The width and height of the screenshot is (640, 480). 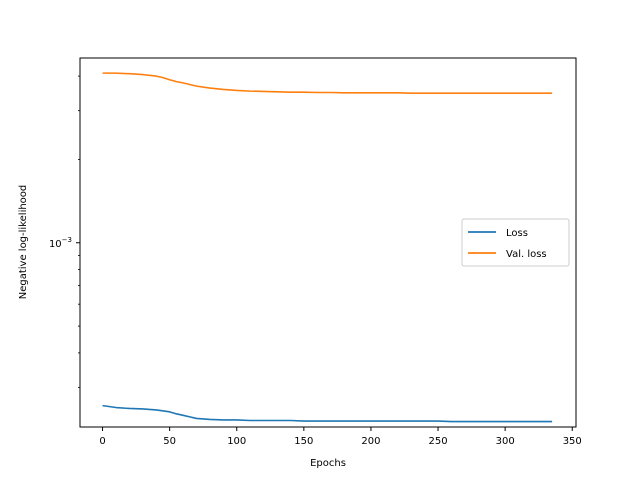 I want to click on series-line-val-loss, so click(x=327, y=83).